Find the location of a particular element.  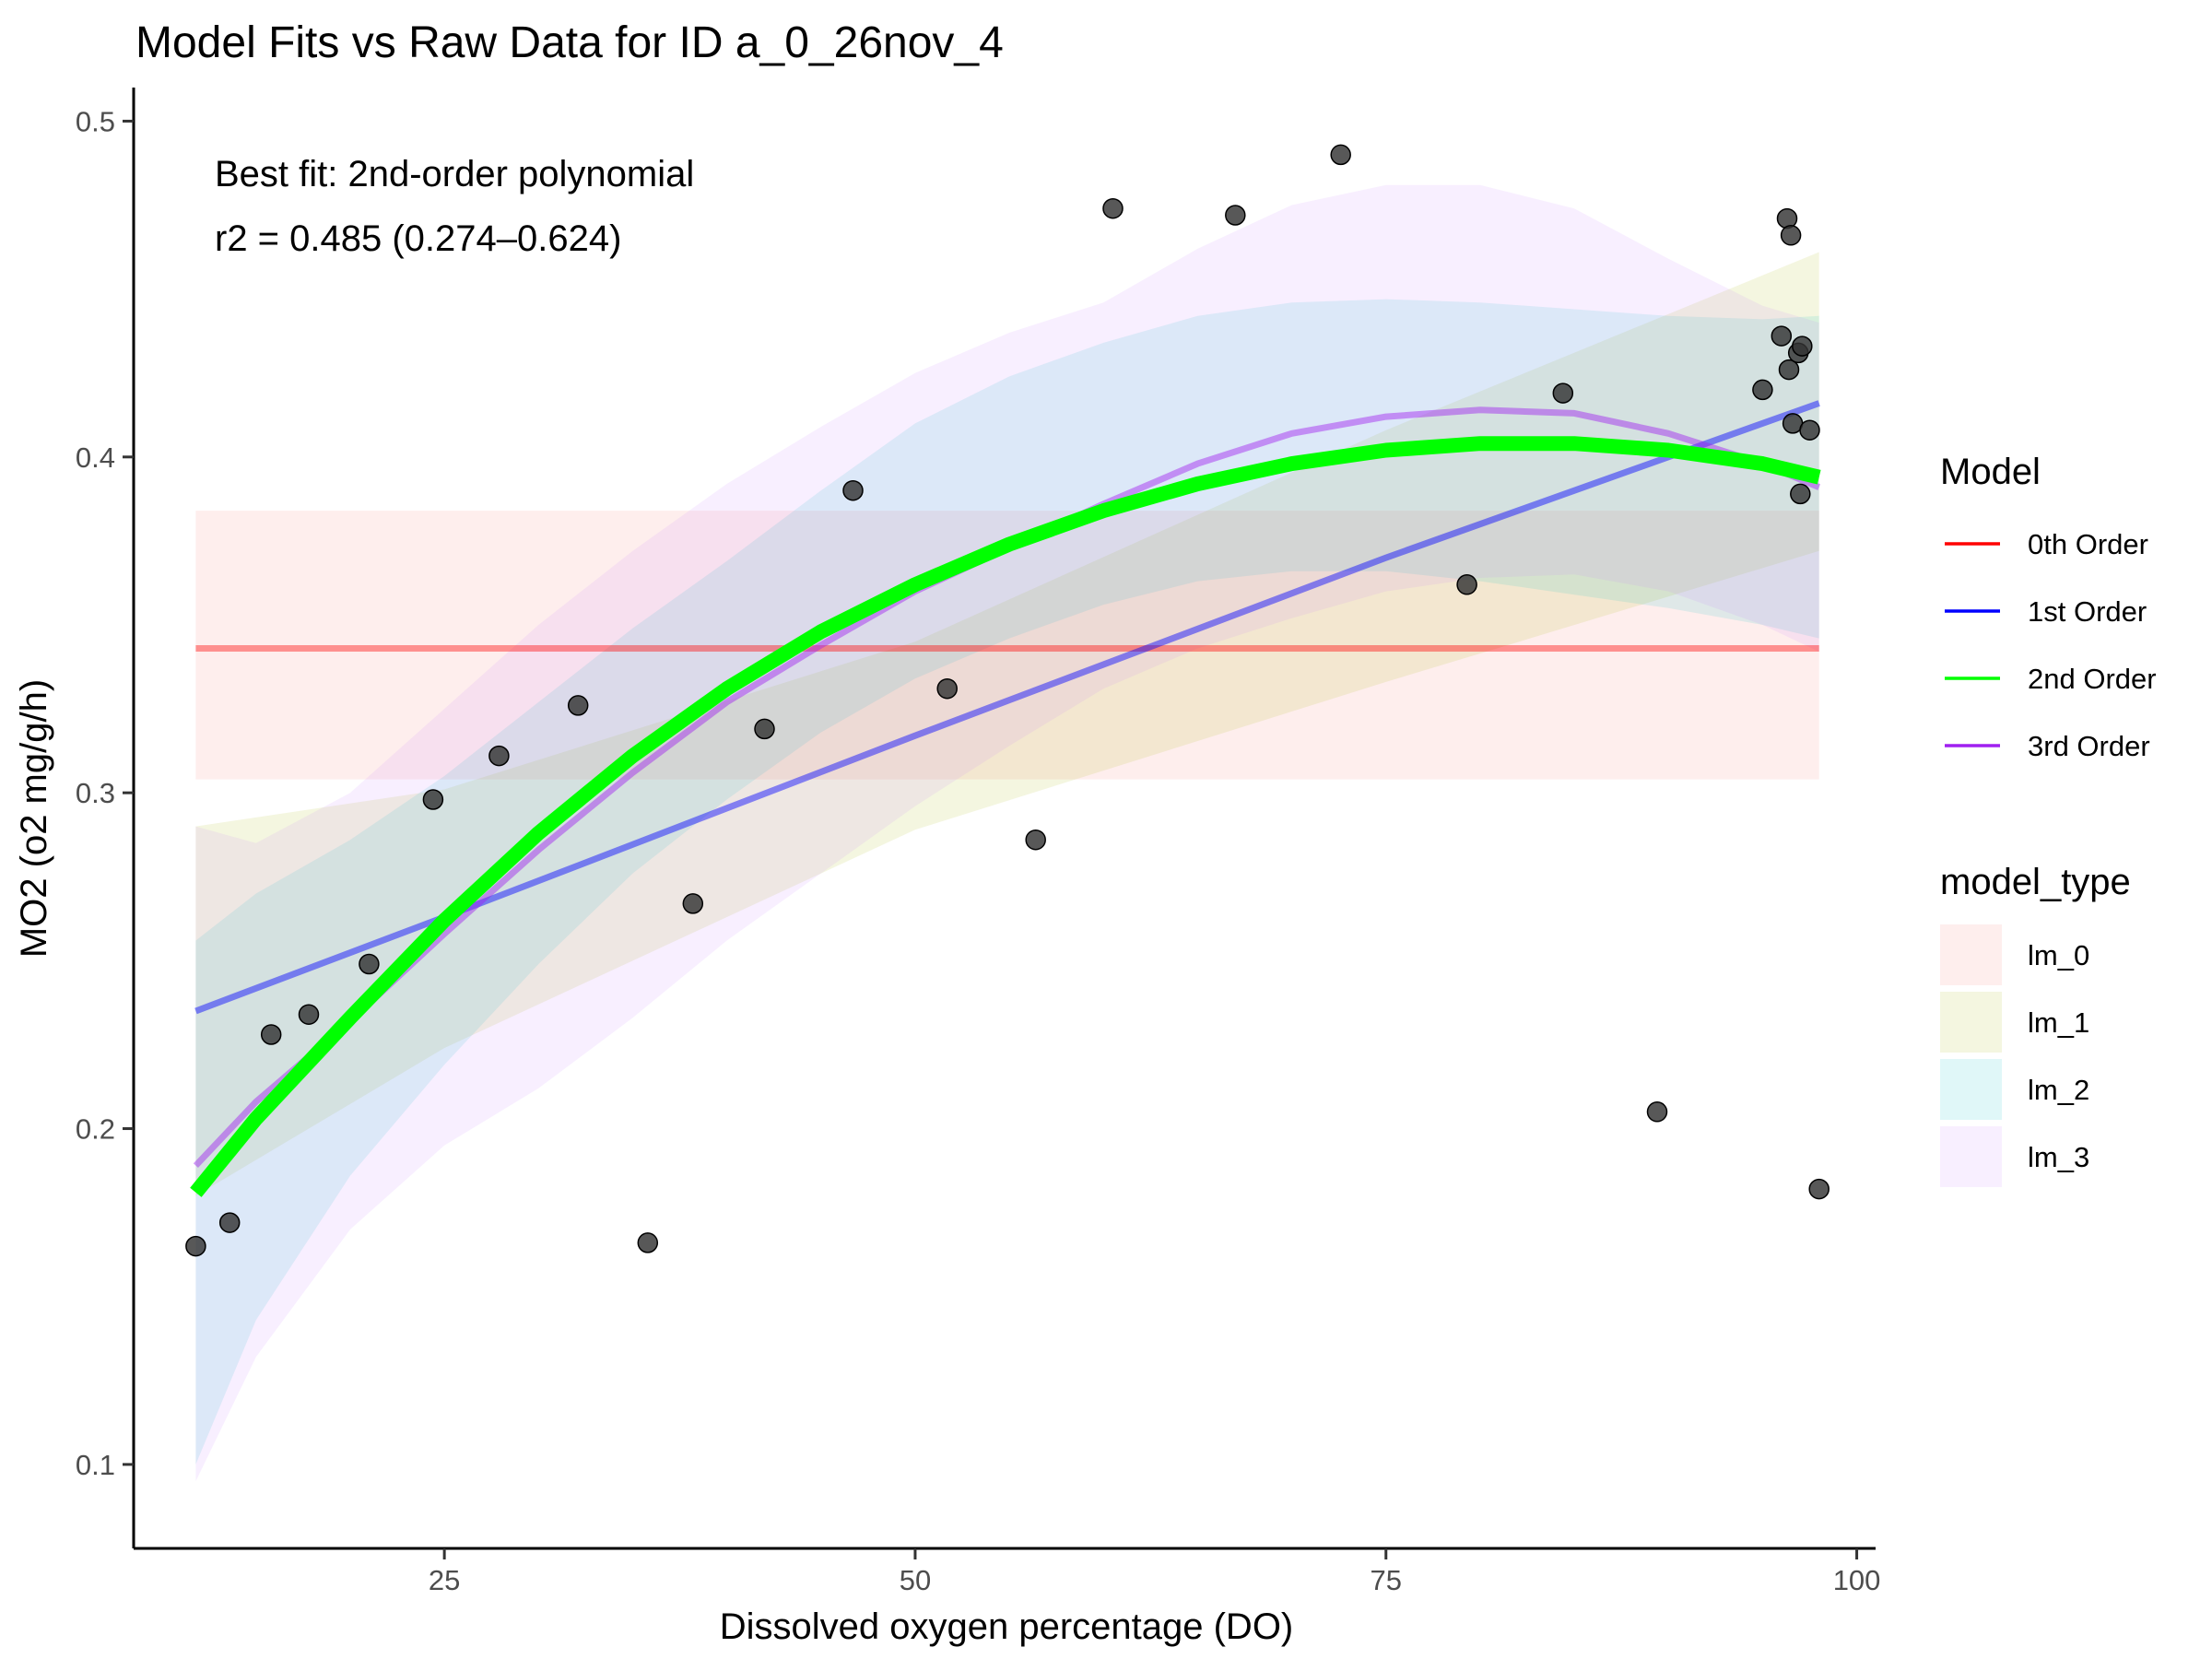

y-axis-title: MO2 (o2 mg/g/h) is located at coordinates (34, 818).